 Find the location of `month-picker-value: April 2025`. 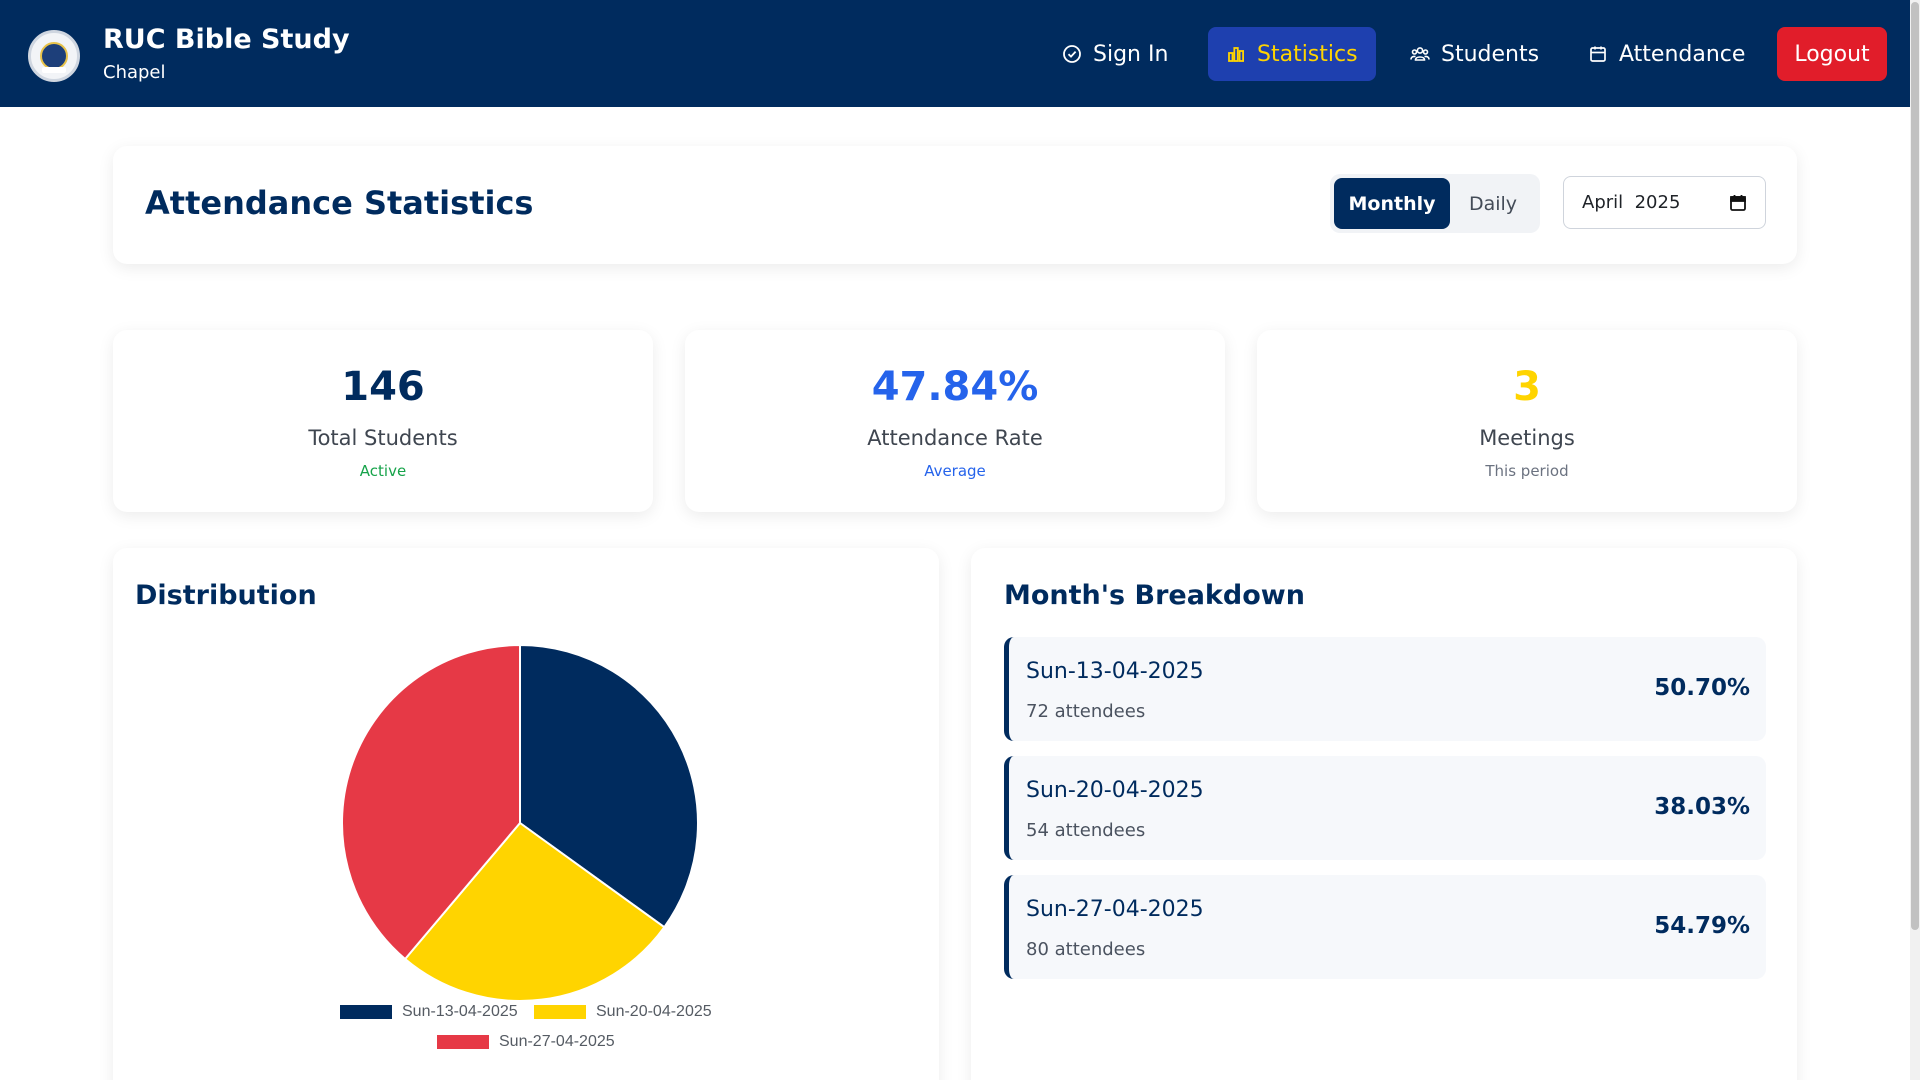

month-picker-value: April 2025 is located at coordinates (1631, 202).